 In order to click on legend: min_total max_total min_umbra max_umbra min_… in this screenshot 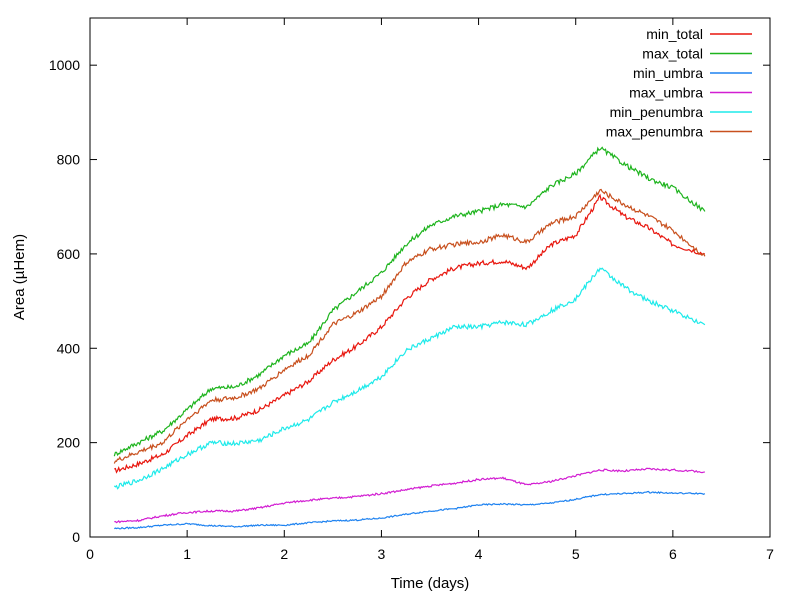, I will do `click(679, 83)`.